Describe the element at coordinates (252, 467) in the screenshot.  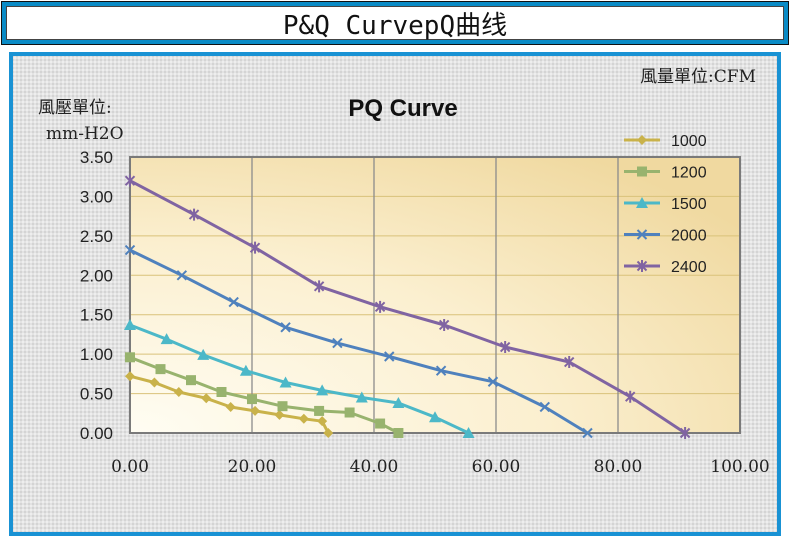
I see `x-tick-label: 20.00` at that location.